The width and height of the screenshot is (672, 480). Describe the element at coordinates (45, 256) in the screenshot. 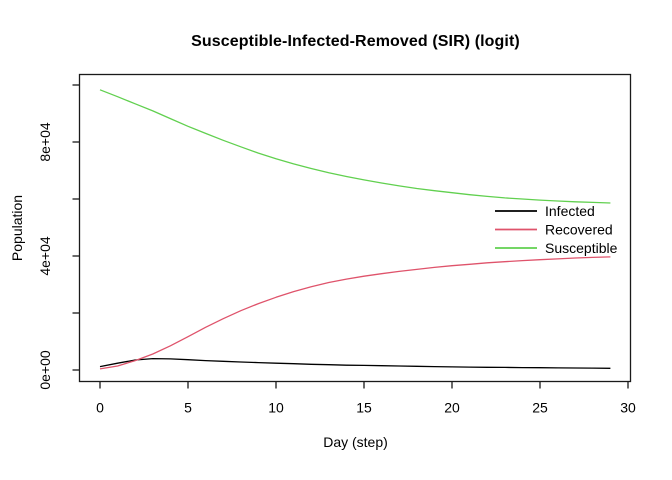

I see `y-tick-label: 4e+04` at that location.